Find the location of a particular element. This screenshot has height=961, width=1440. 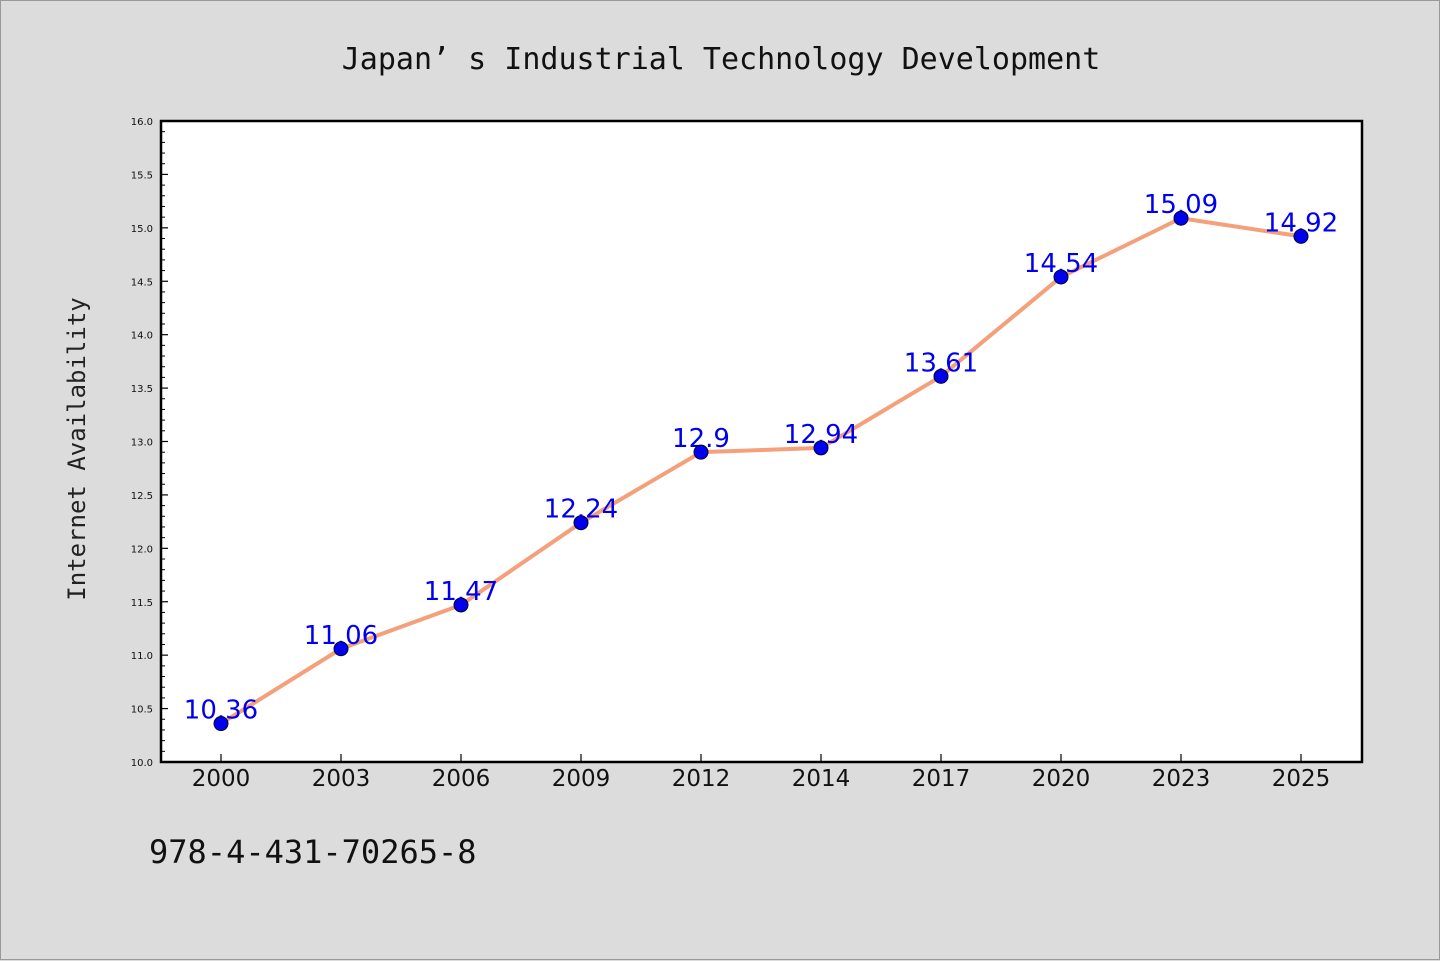

y-tick-label: 13.0 is located at coordinates (142, 443).